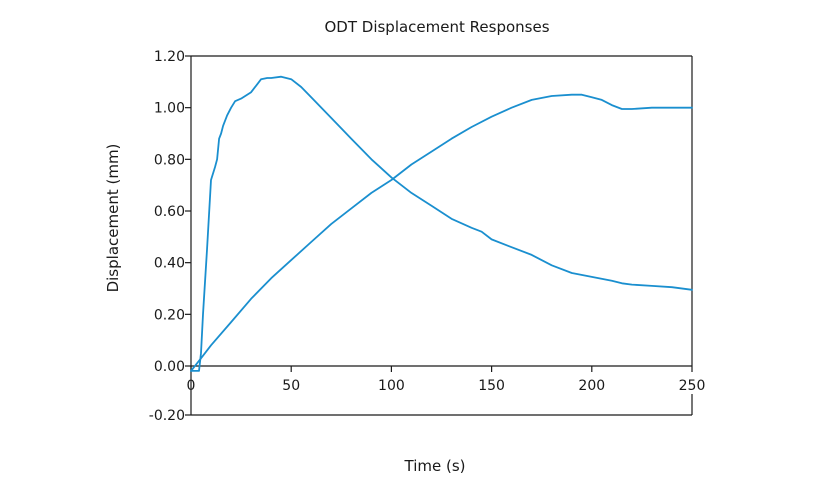  Describe the element at coordinates (591, 386) in the screenshot. I see `x-tick-label: 200` at that location.